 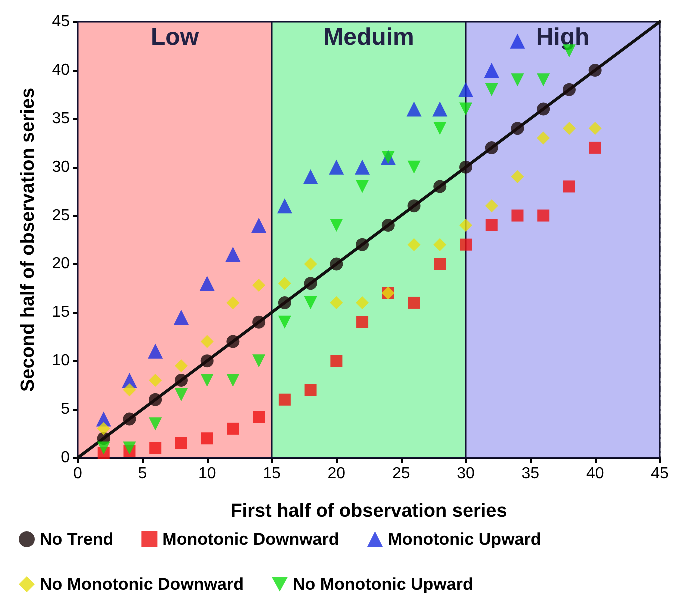 What do you see at coordinates (65, 409) in the screenshot?
I see `y-tick-label: 5` at bounding box center [65, 409].